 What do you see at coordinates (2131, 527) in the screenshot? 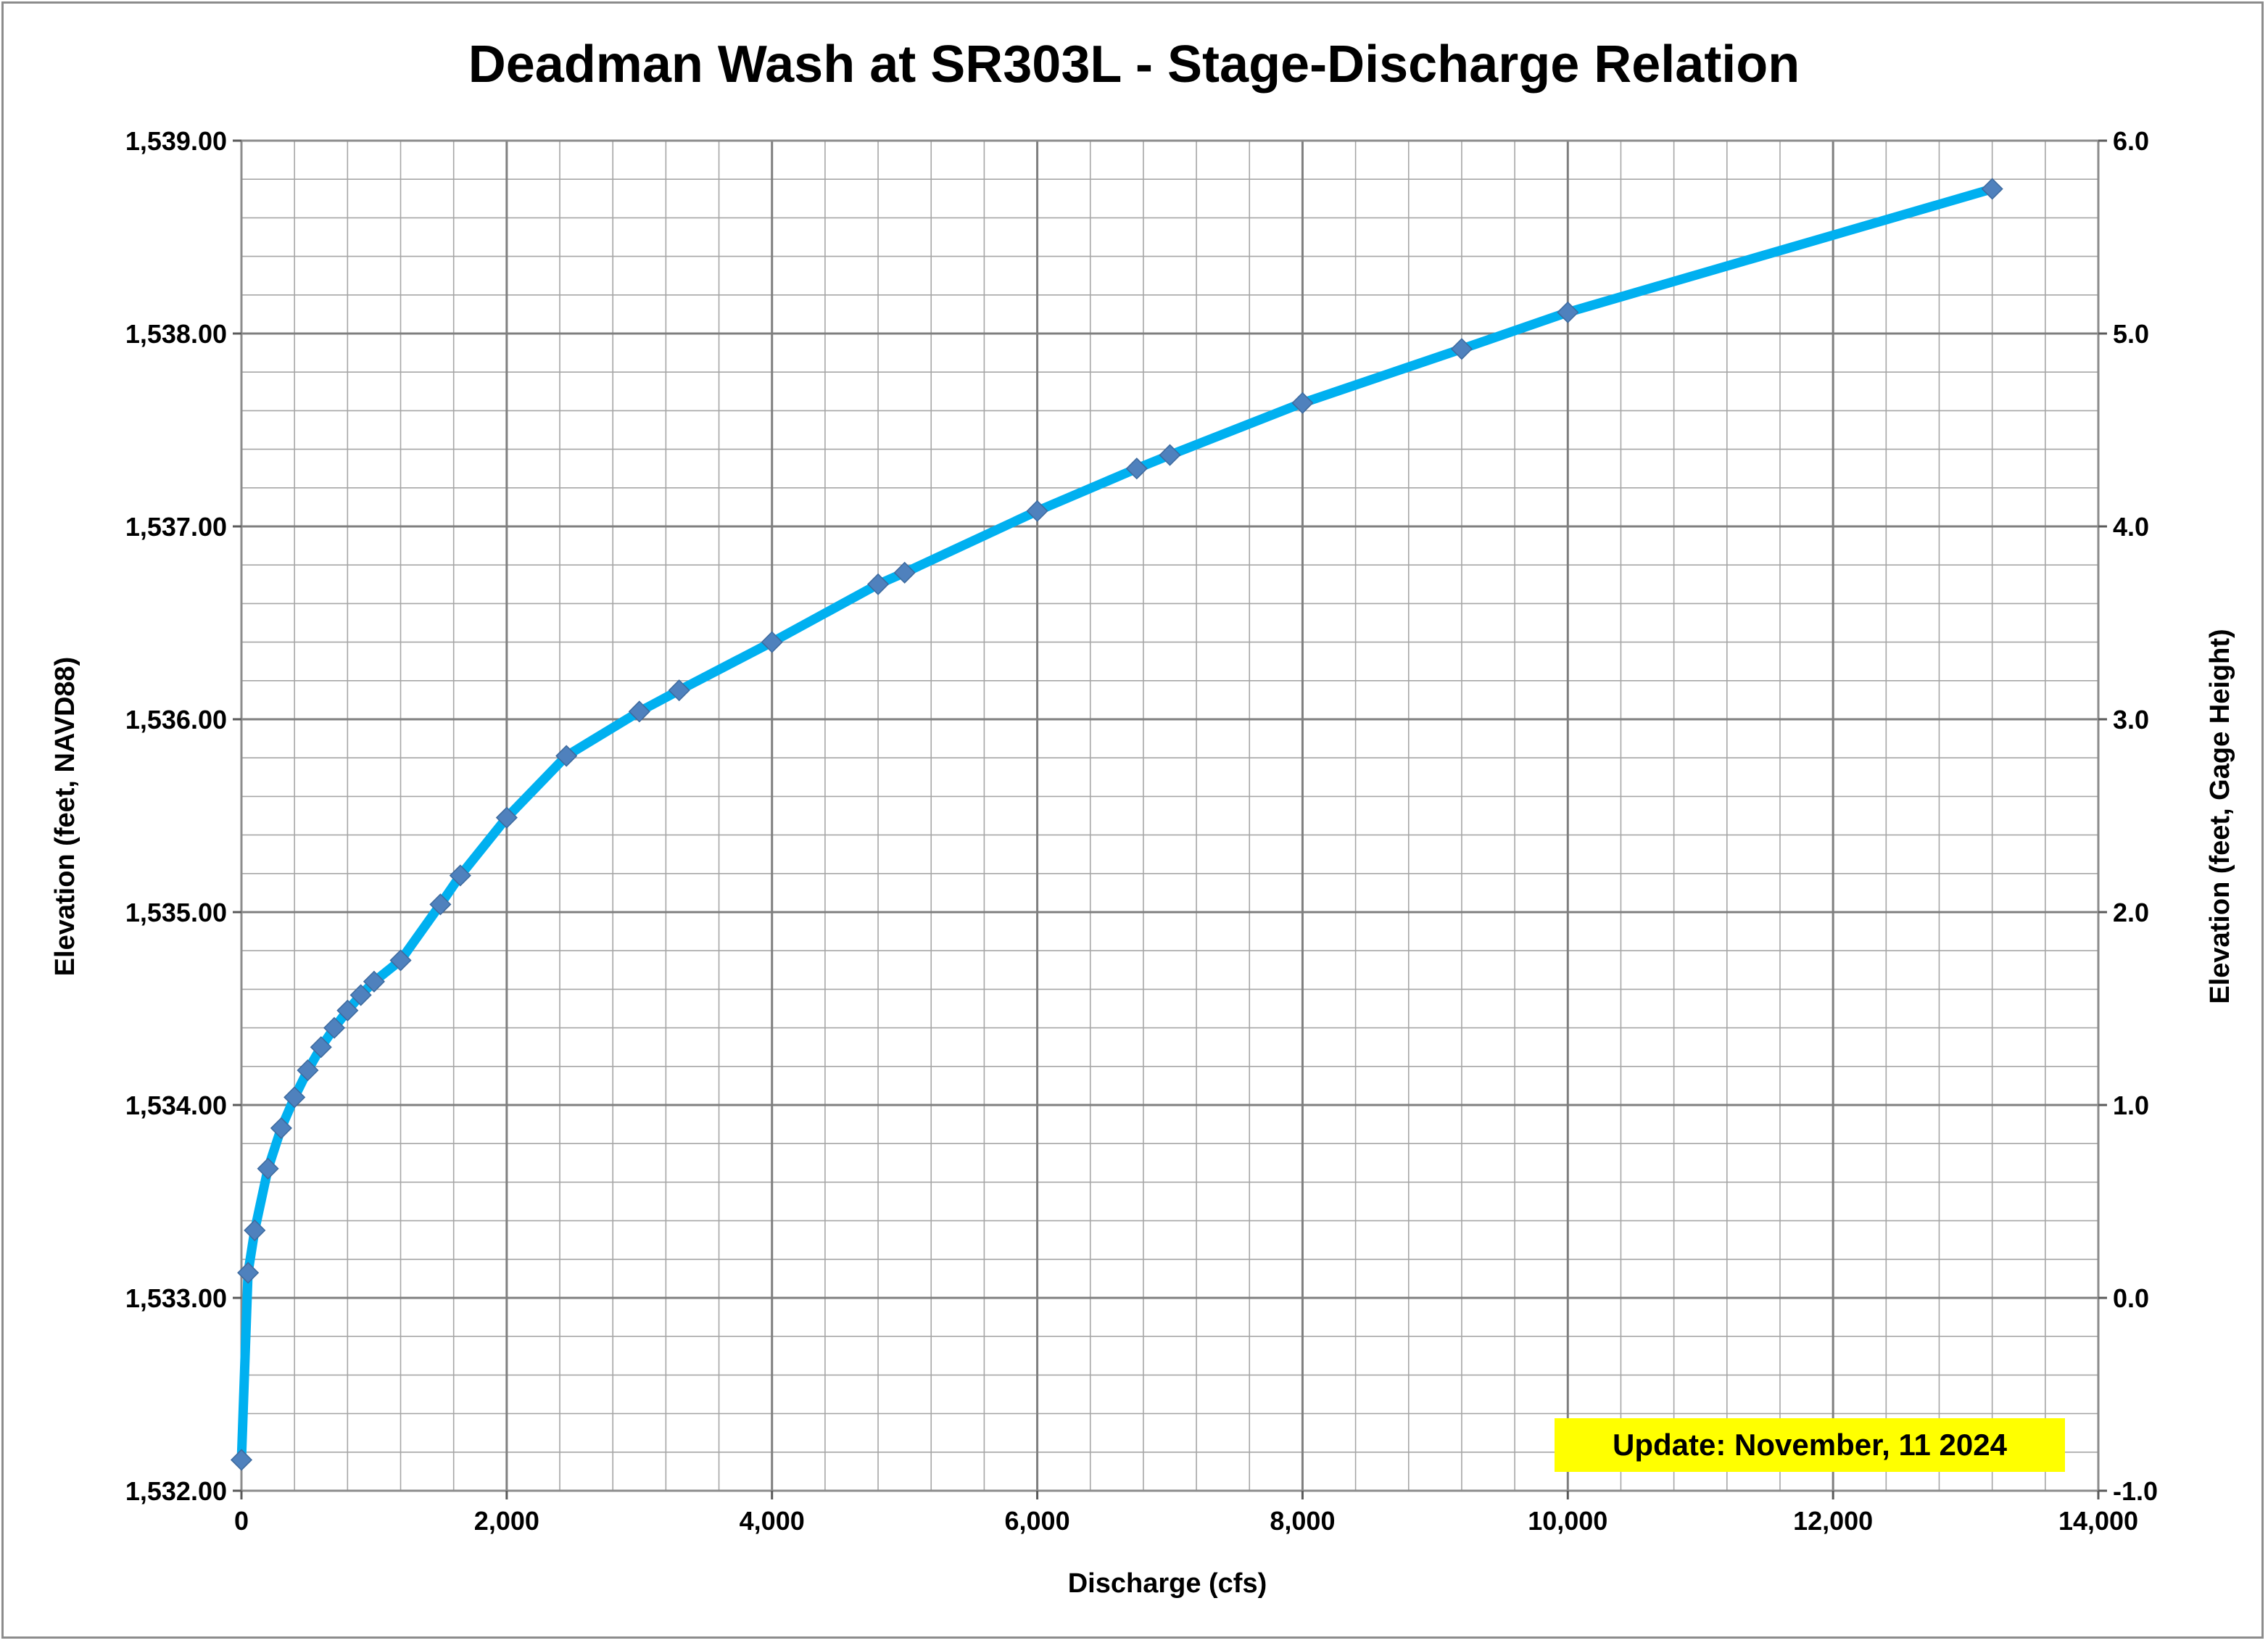
I see `y2-tick-label: 4.0` at bounding box center [2131, 527].